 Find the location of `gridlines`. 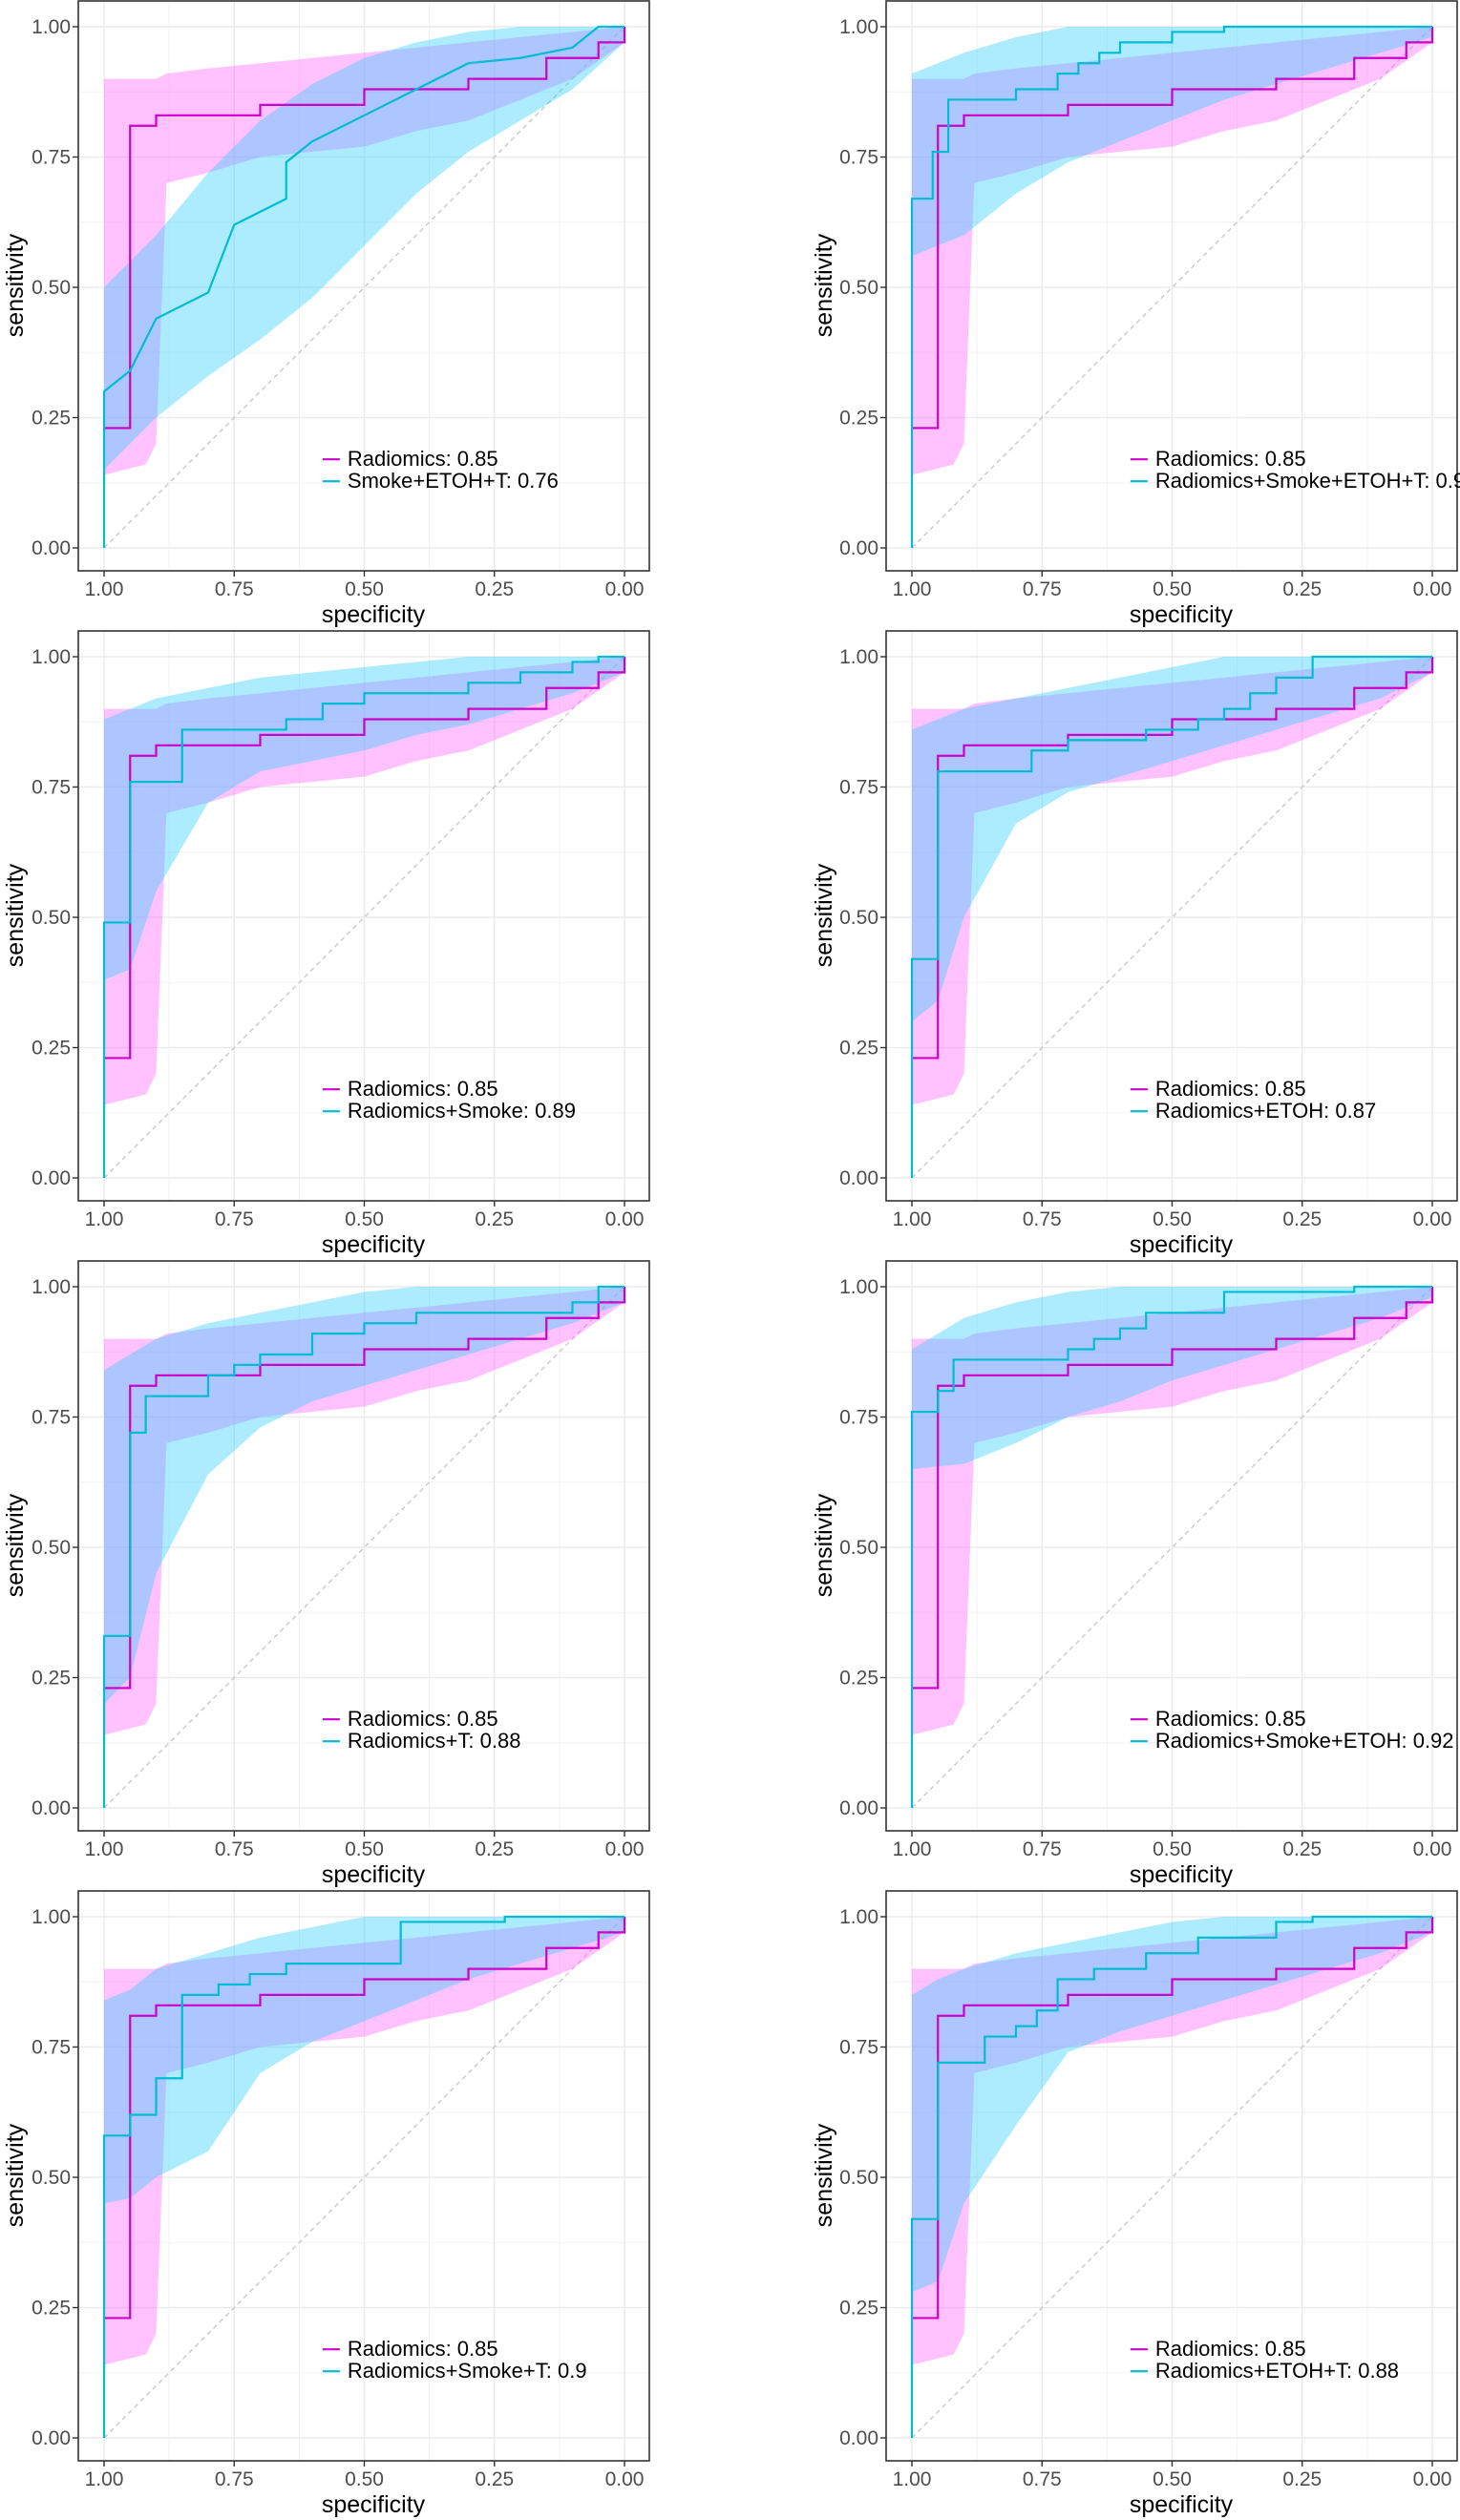

gridlines is located at coordinates (363, 916).